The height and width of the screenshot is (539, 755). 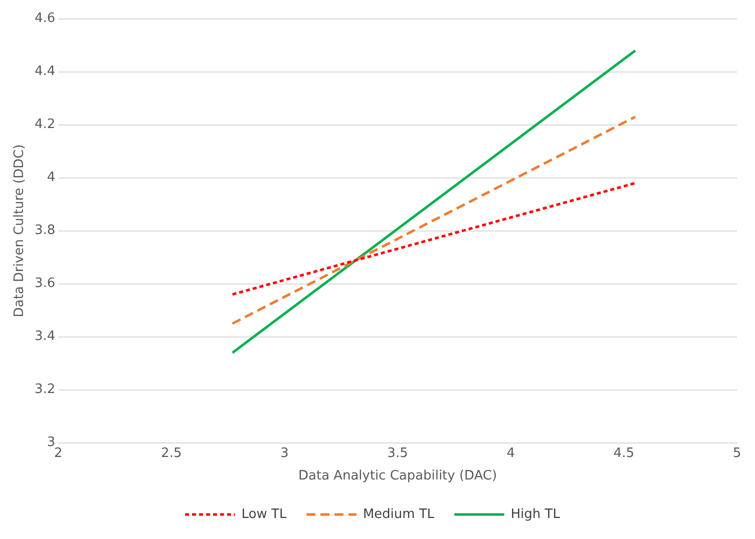 What do you see at coordinates (45, 284) in the screenshot?
I see `y-tick-label: 3.6` at bounding box center [45, 284].